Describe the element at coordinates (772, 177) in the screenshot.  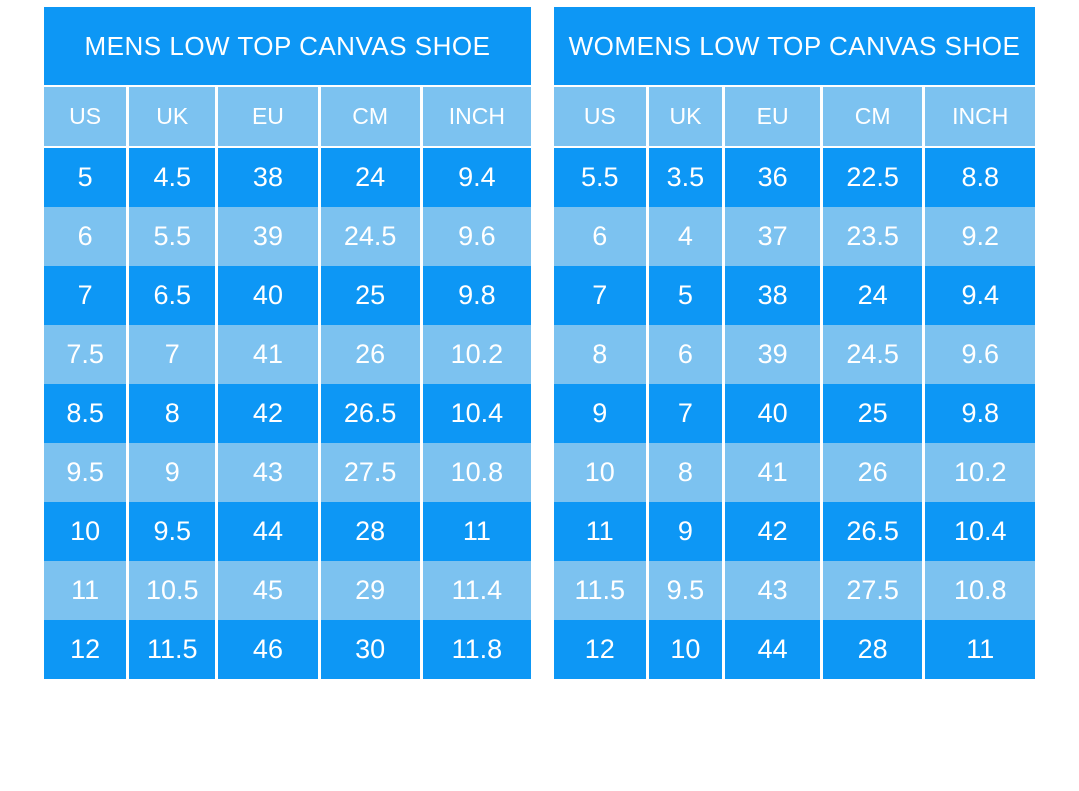
I see `size-cell: 36` at that location.